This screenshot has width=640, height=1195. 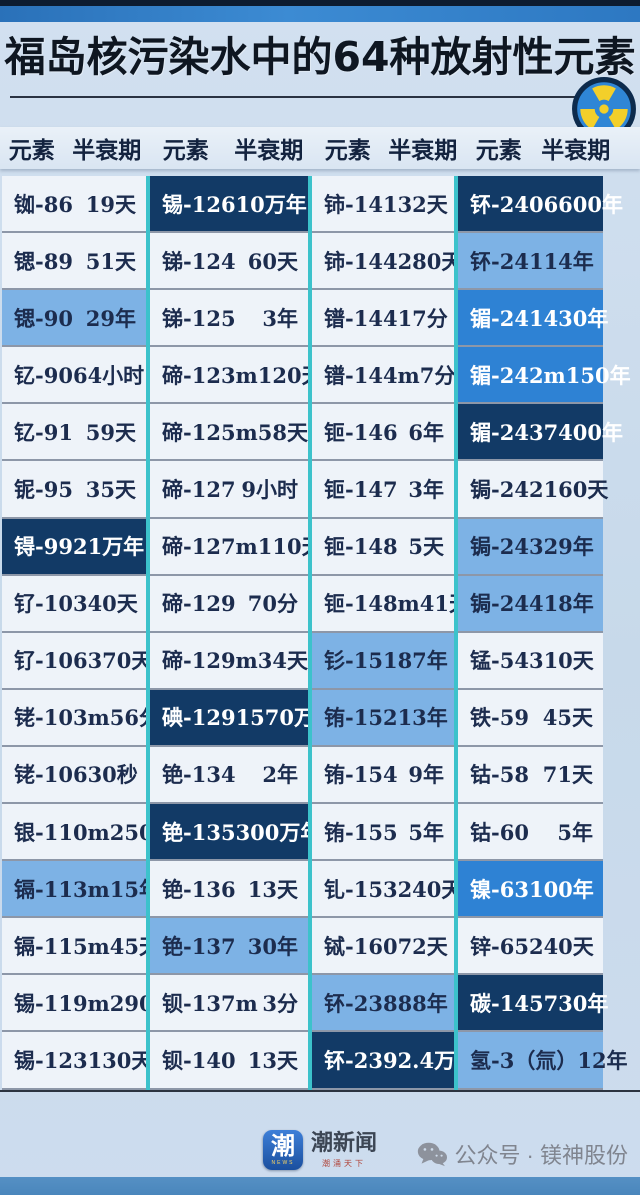 What do you see at coordinates (426, 490) in the screenshot?
I see `half-life-value: 3年` at bounding box center [426, 490].